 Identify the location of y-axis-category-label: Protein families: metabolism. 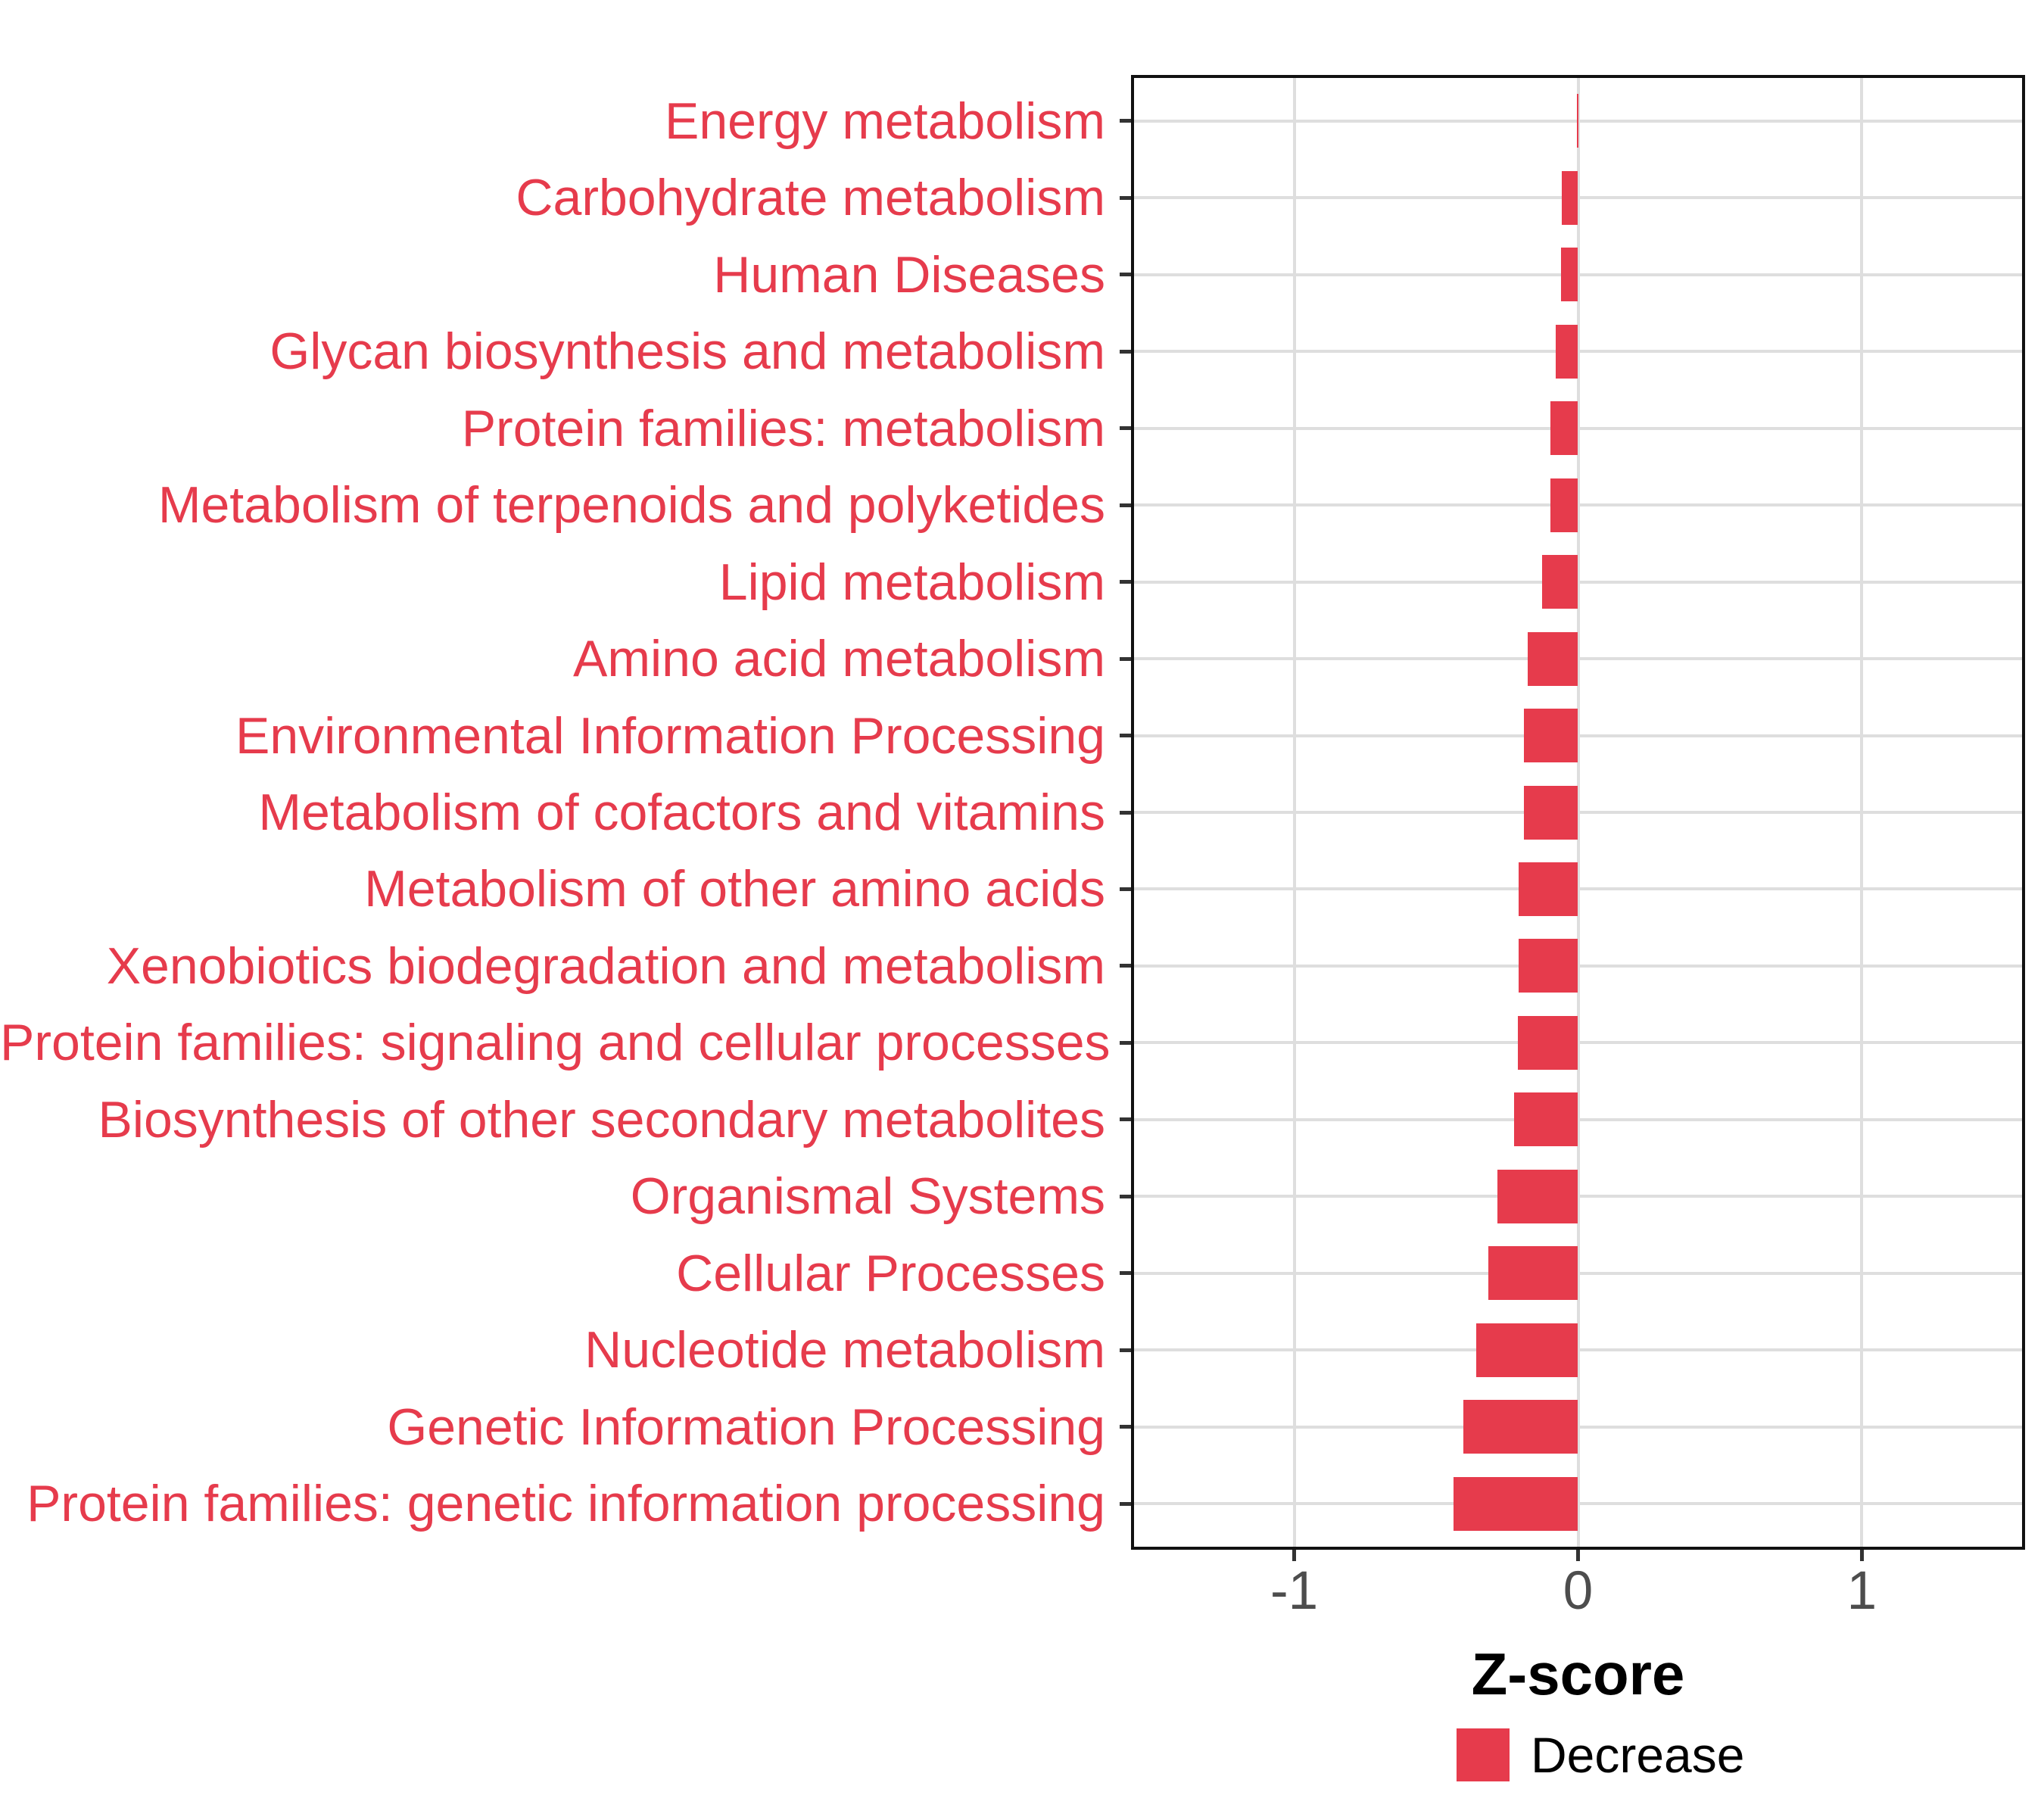
(783, 428).